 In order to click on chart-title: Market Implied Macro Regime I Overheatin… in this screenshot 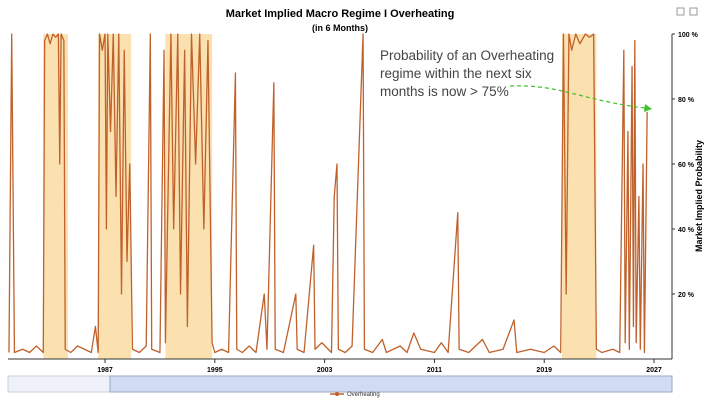, I will do `click(340, 14)`.